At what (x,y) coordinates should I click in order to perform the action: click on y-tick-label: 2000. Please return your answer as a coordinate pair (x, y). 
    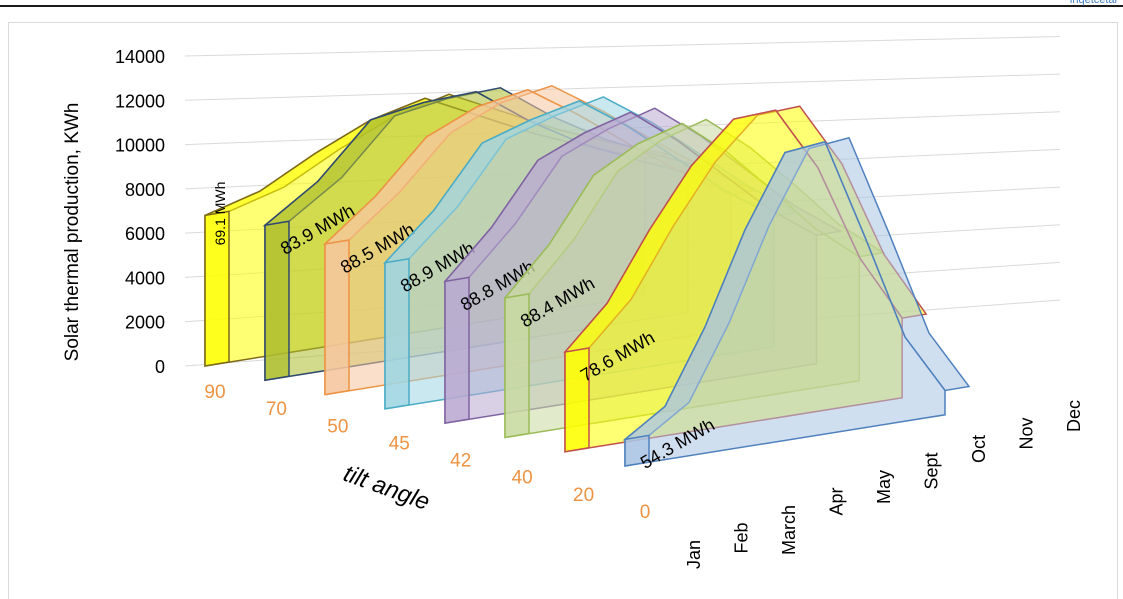
    Looking at the image, I should click on (145, 323).